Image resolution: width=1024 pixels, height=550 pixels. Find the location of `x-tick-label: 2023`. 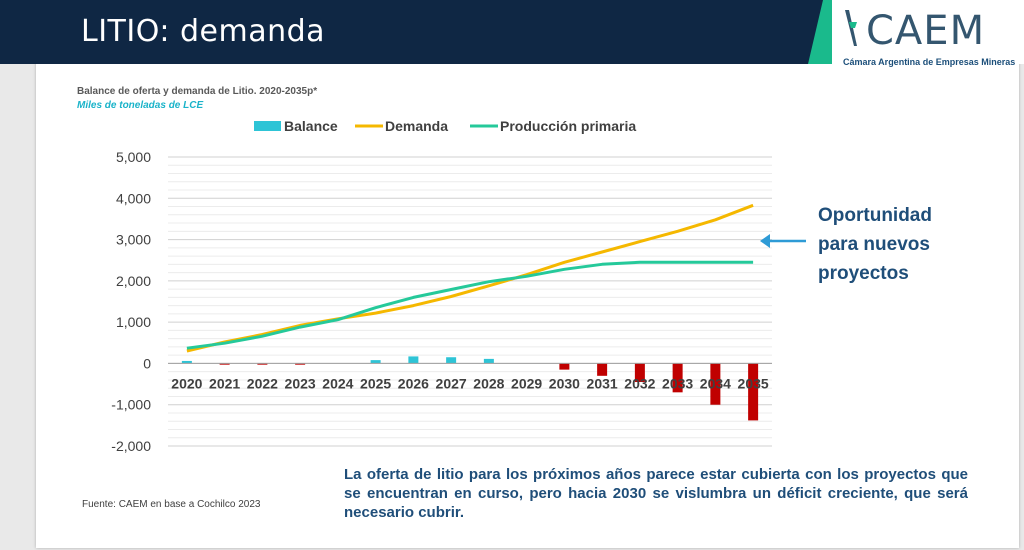

x-tick-label: 2023 is located at coordinates (300, 383).